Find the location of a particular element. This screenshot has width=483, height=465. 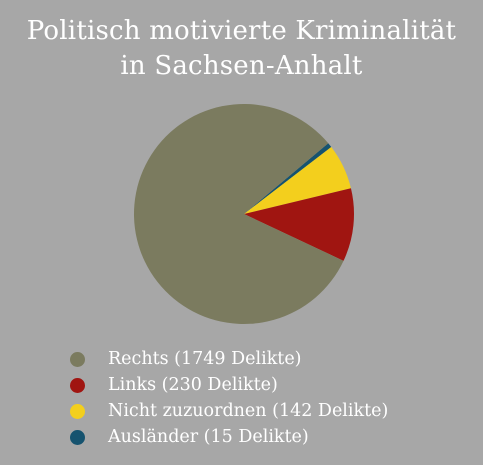

legend-swatch-links is located at coordinates (77, 385).